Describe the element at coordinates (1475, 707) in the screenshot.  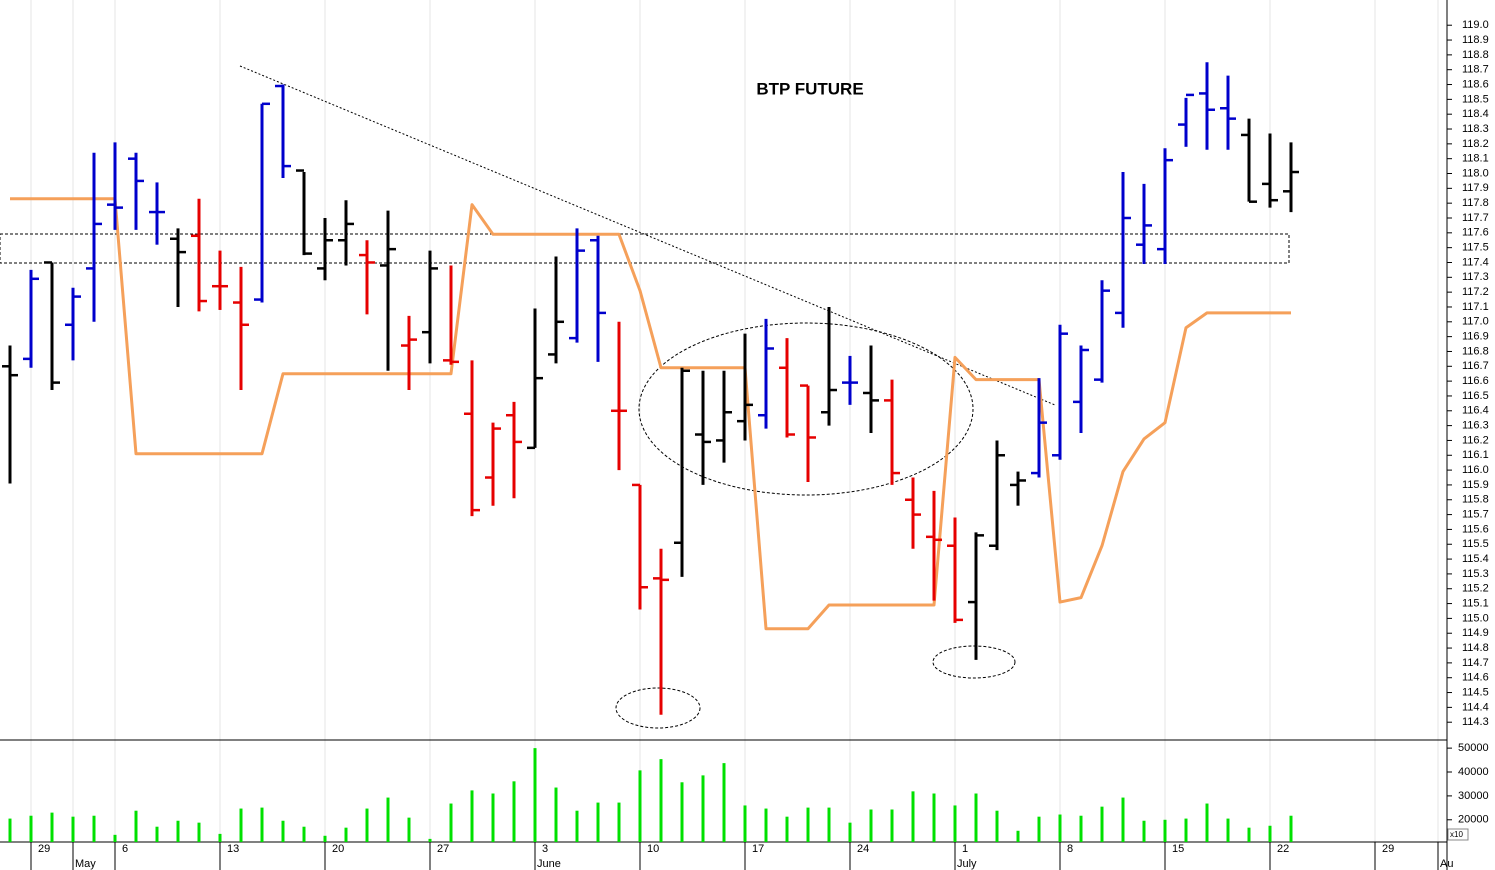
I see `y-tick-label: 114.4` at that location.